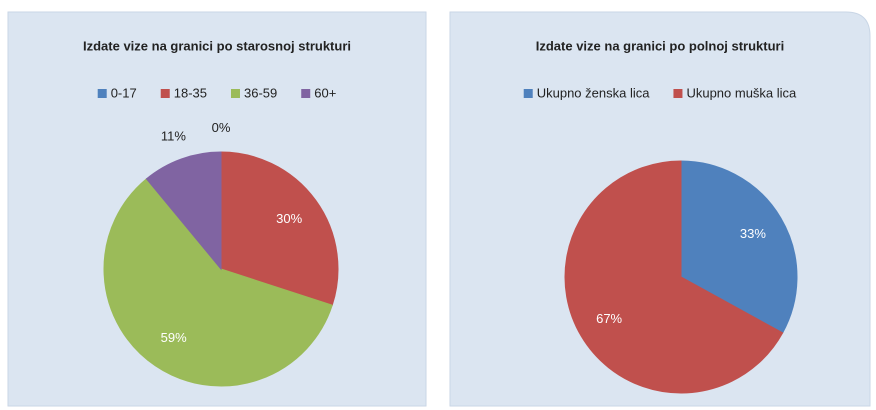 This screenshot has height=410, width=876. I want to click on data-label: 11%, so click(173, 135).